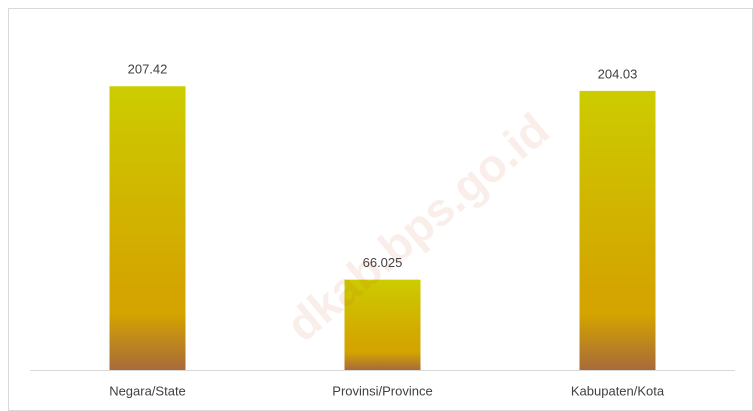 The width and height of the screenshot is (753, 411). Describe the element at coordinates (382, 390) in the screenshot. I see `x-tick-label: Provinsi/Province` at that location.